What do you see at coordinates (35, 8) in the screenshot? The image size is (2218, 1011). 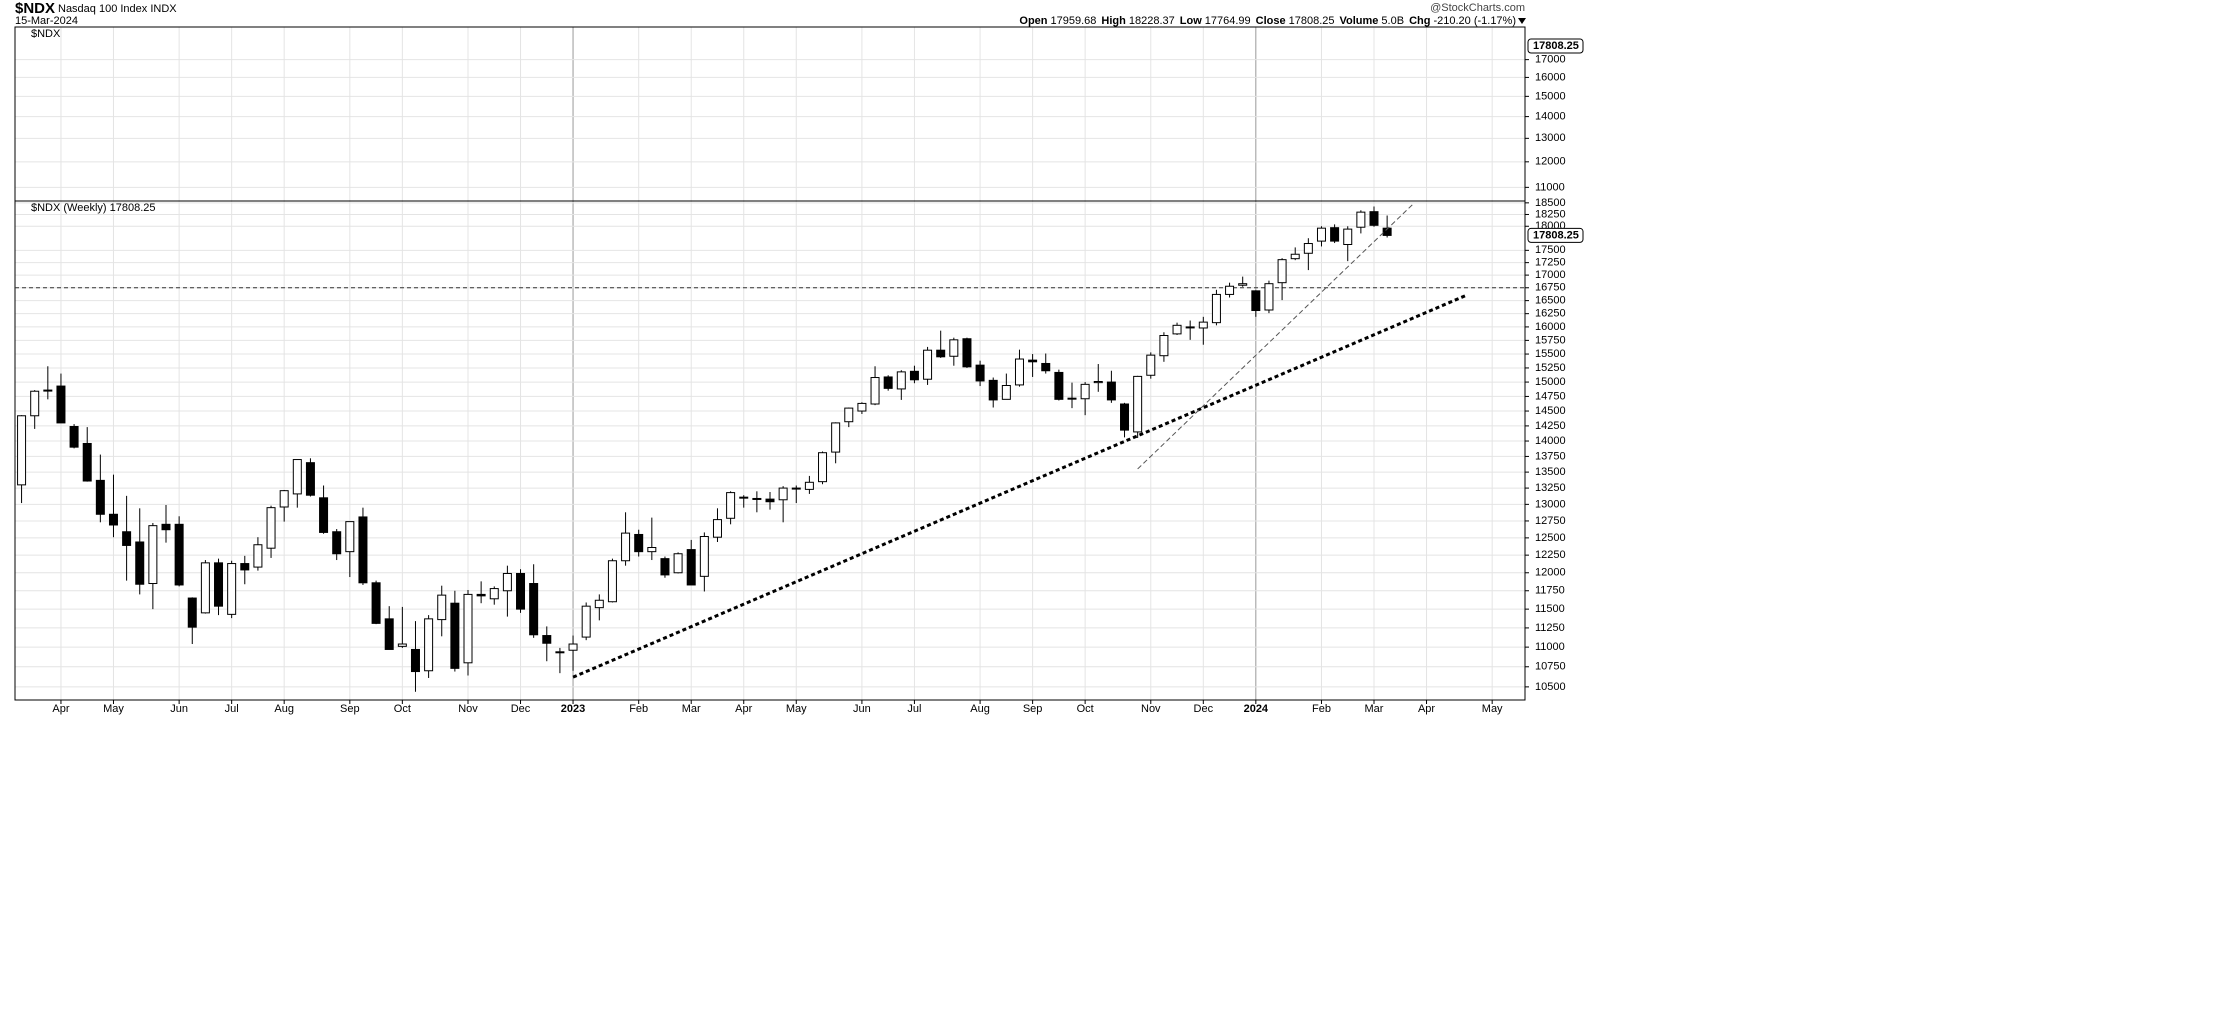 I see `symbol: $NDX` at bounding box center [35, 8].